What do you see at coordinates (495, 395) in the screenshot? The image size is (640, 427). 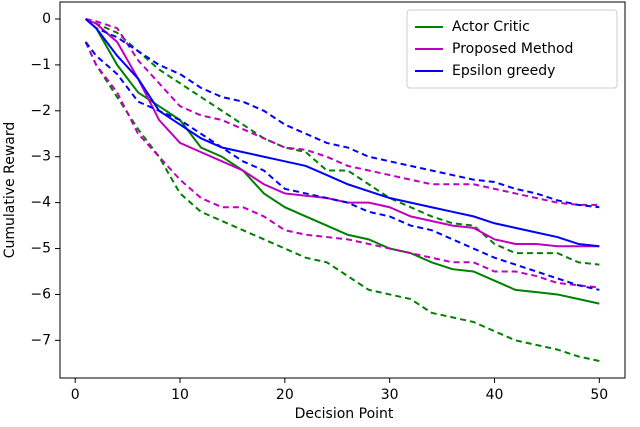 I see `x-tick-label: 40` at bounding box center [495, 395].